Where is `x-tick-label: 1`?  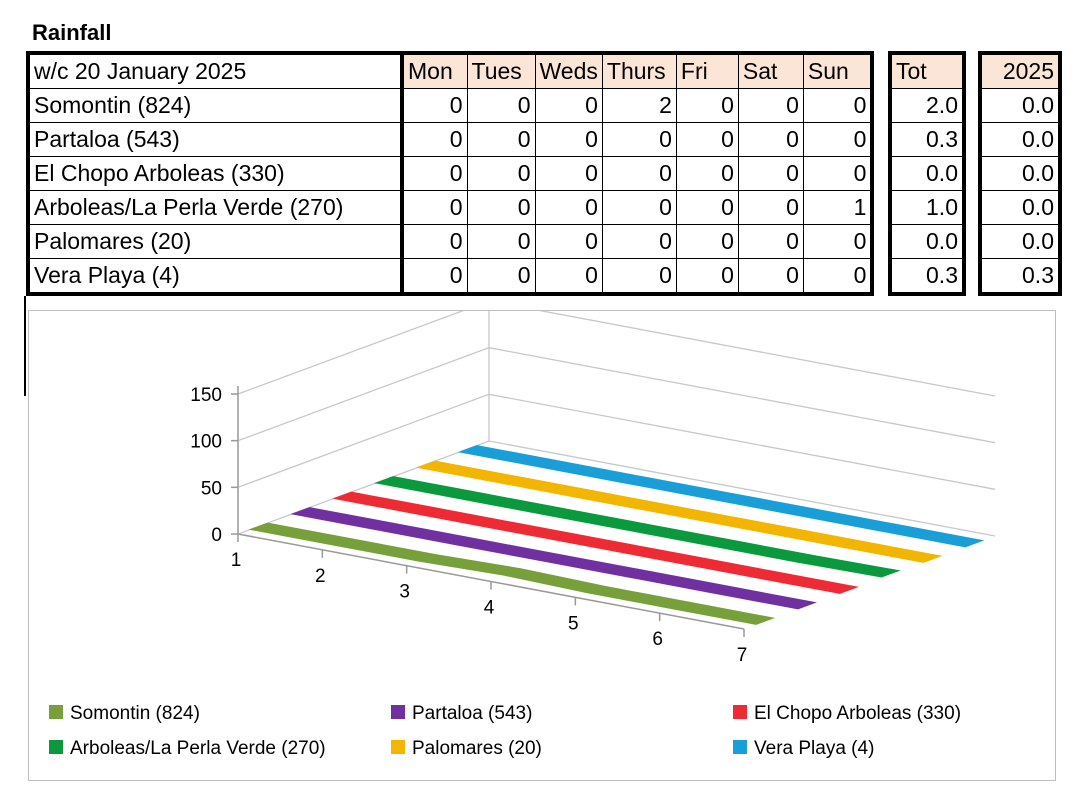
x-tick-label: 1 is located at coordinates (236, 560).